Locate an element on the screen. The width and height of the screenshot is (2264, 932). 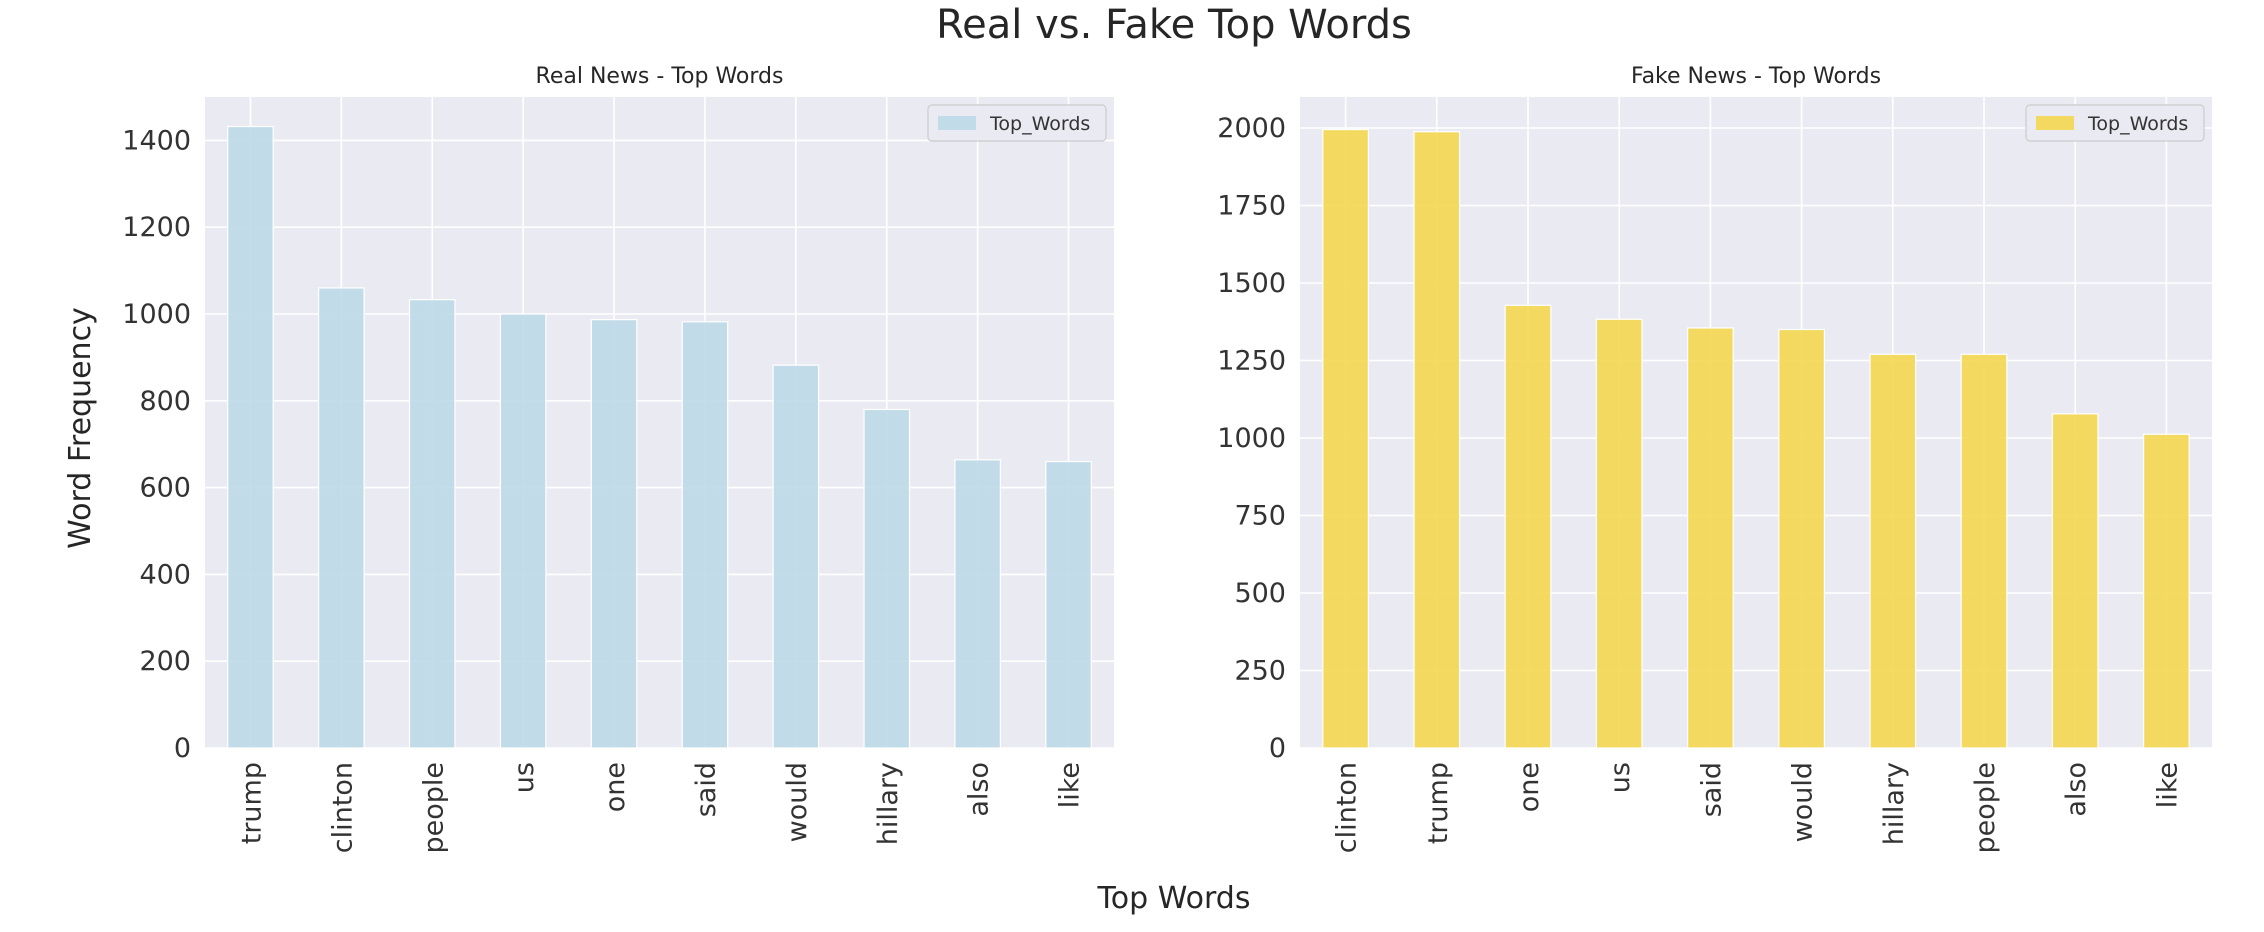
real-x-tick-label: clinton is located at coordinates (342, 807).